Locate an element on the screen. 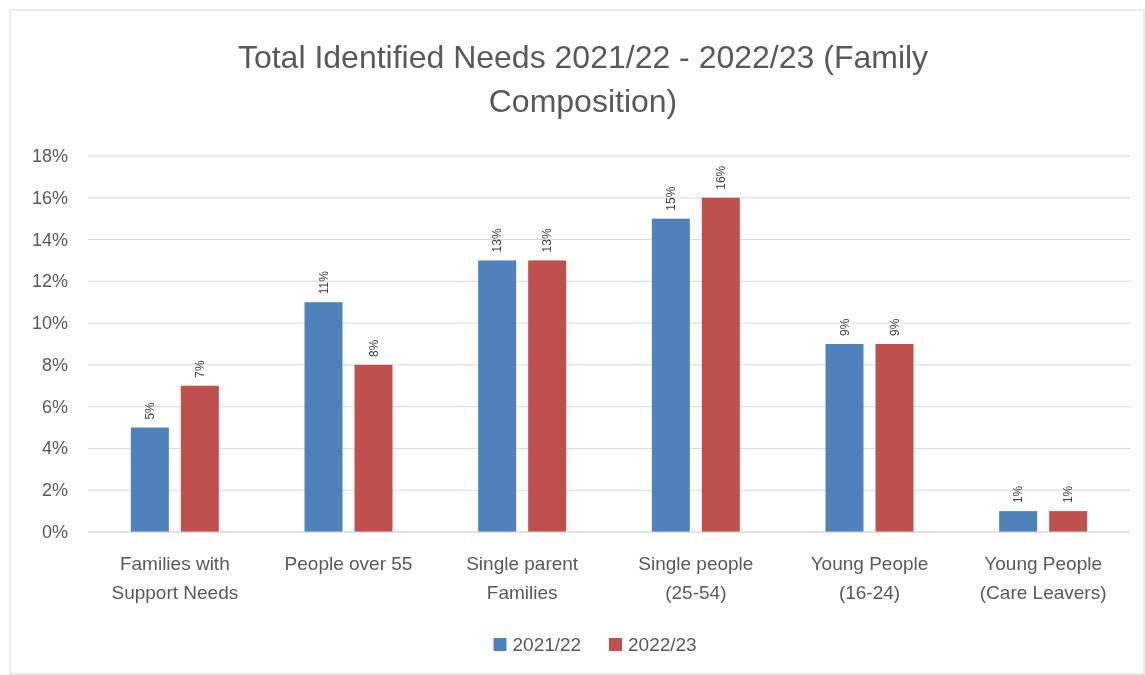 The image size is (1145, 675). chart-title: Total Identified Needs 2021/22 - 2022/23 (Family Composition) is located at coordinates (583, 79).